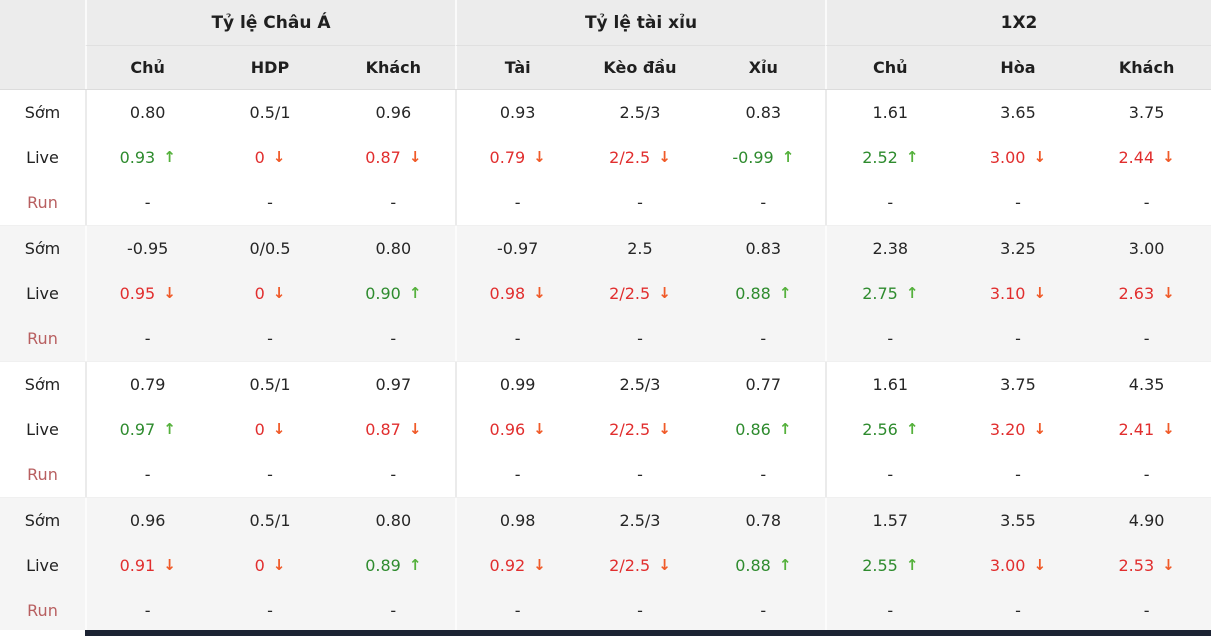 This screenshot has width=1211, height=636. Describe the element at coordinates (640, 22) in the screenshot. I see `group-header-over-under: Tỷ lệ tài xỉu` at that location.